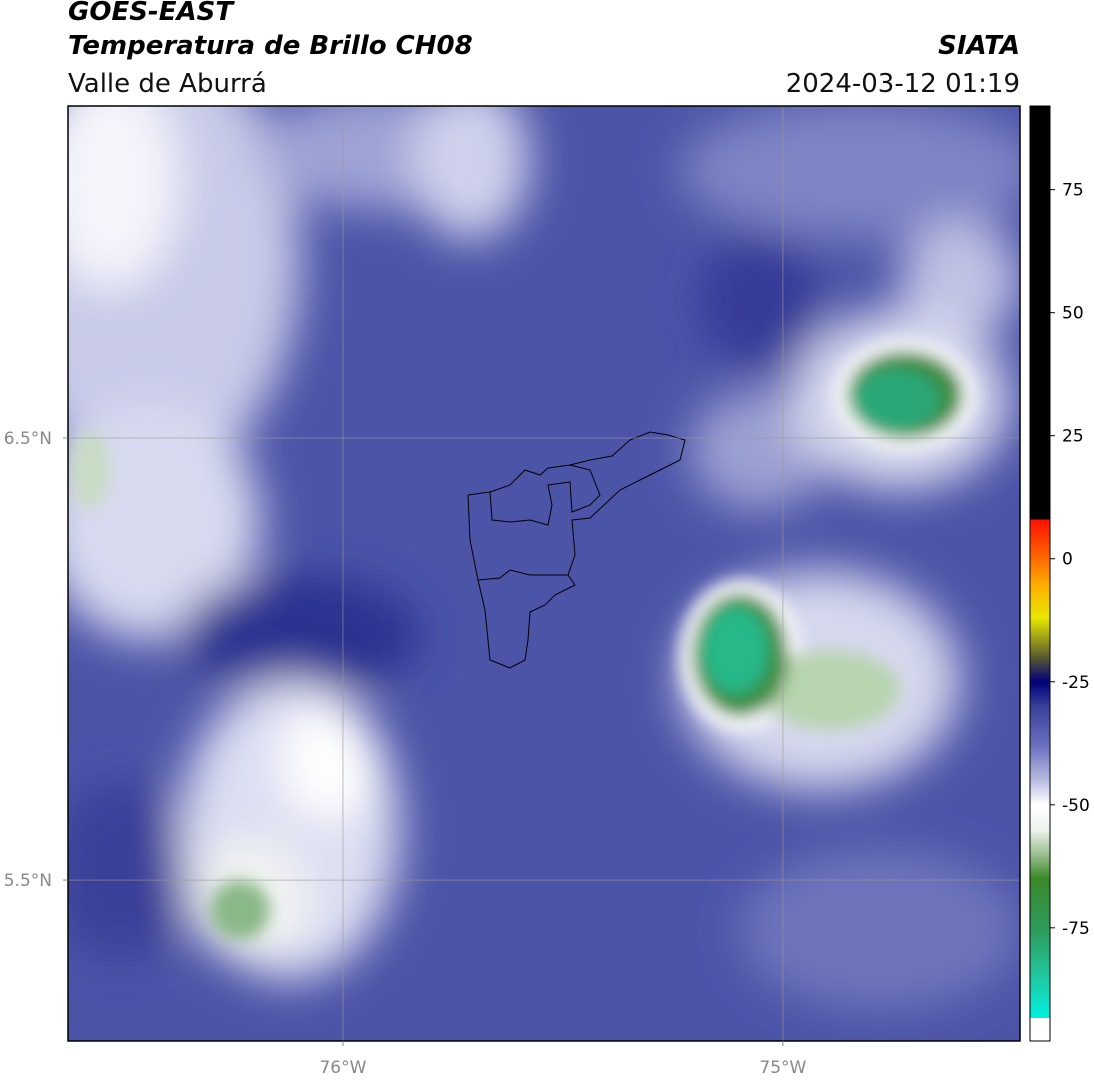 The image size is (1094, 1082). I want to click on colorbar-tick-label: 50, so click(1073, 314).